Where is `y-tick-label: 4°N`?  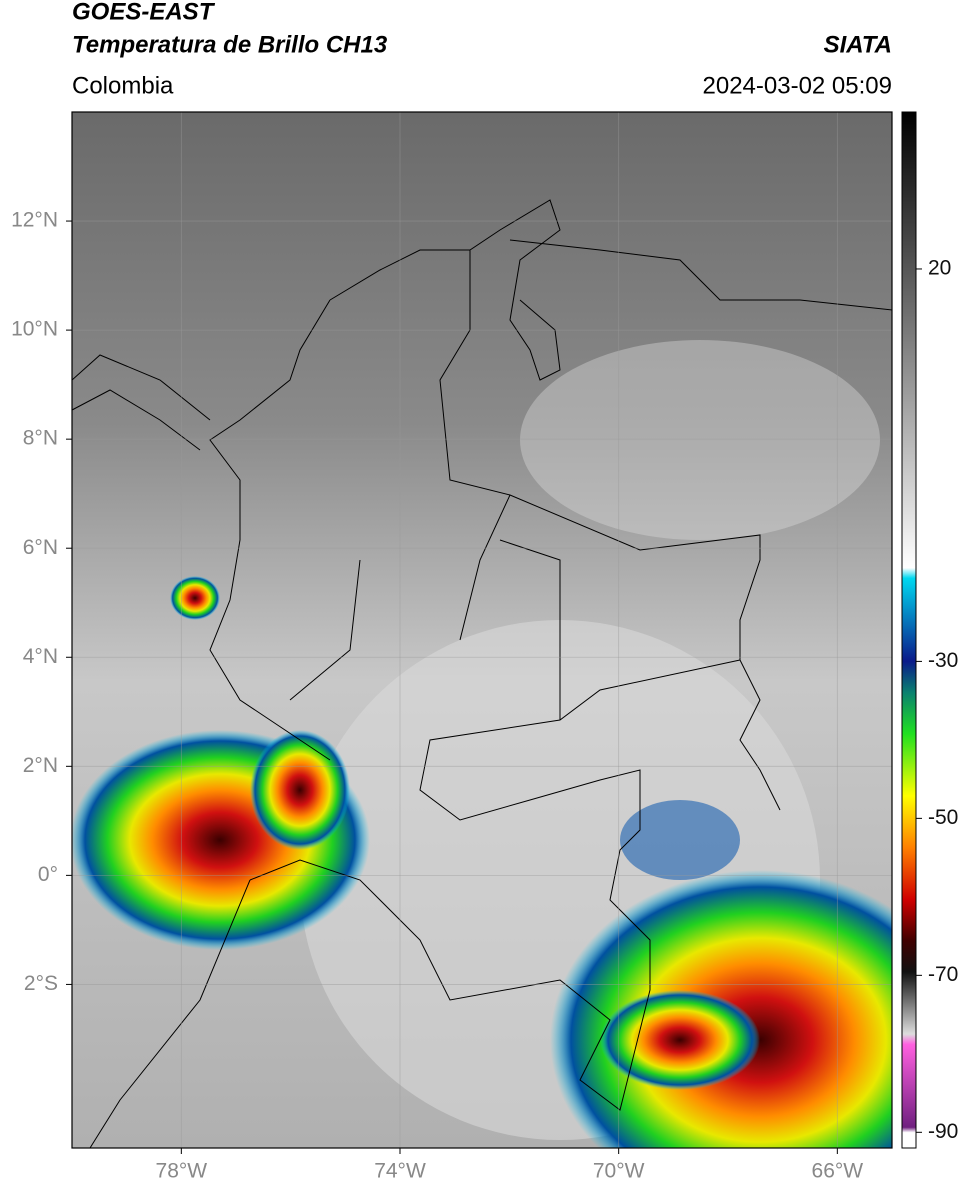
y-tick-label: 4°N is located at coordinates (40, 656).